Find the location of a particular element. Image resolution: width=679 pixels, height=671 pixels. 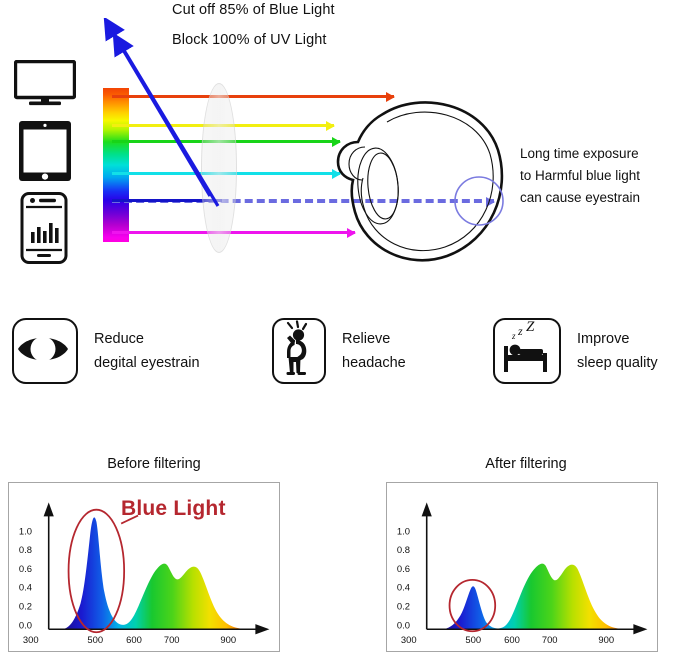

benefit-reduce-eyestrain-text: Reduce degital eyestrain is located at coordinates (147, 351).